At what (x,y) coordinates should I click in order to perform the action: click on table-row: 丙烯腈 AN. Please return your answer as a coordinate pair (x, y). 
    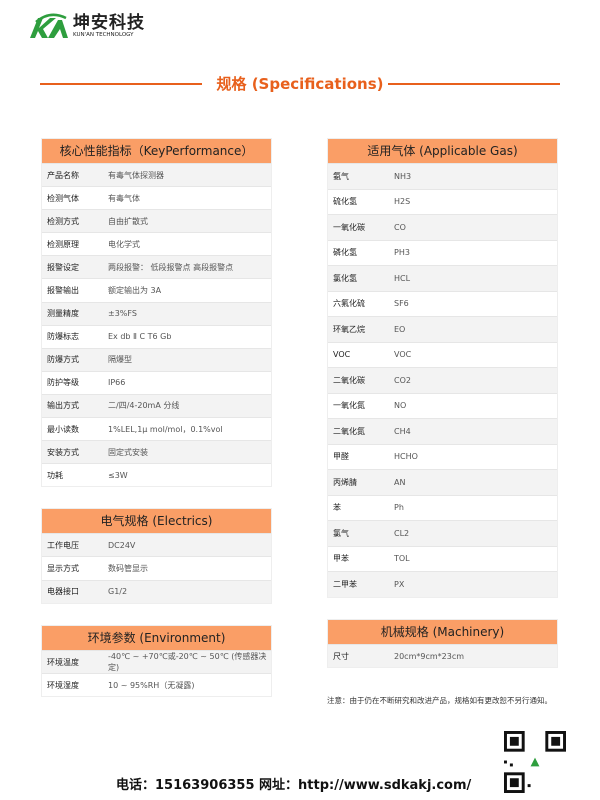
    Looking at the image, I should click on (442, 482).